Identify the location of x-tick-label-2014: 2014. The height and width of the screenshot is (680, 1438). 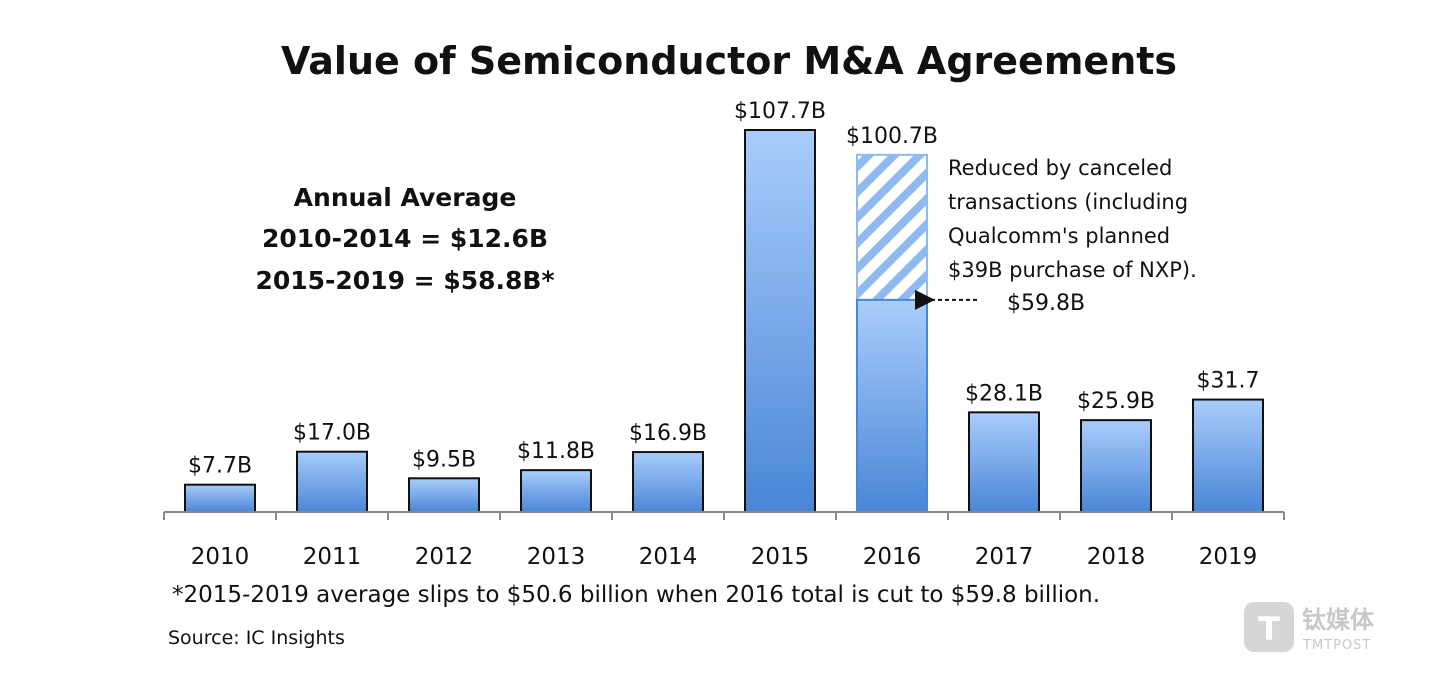
(668, 557).